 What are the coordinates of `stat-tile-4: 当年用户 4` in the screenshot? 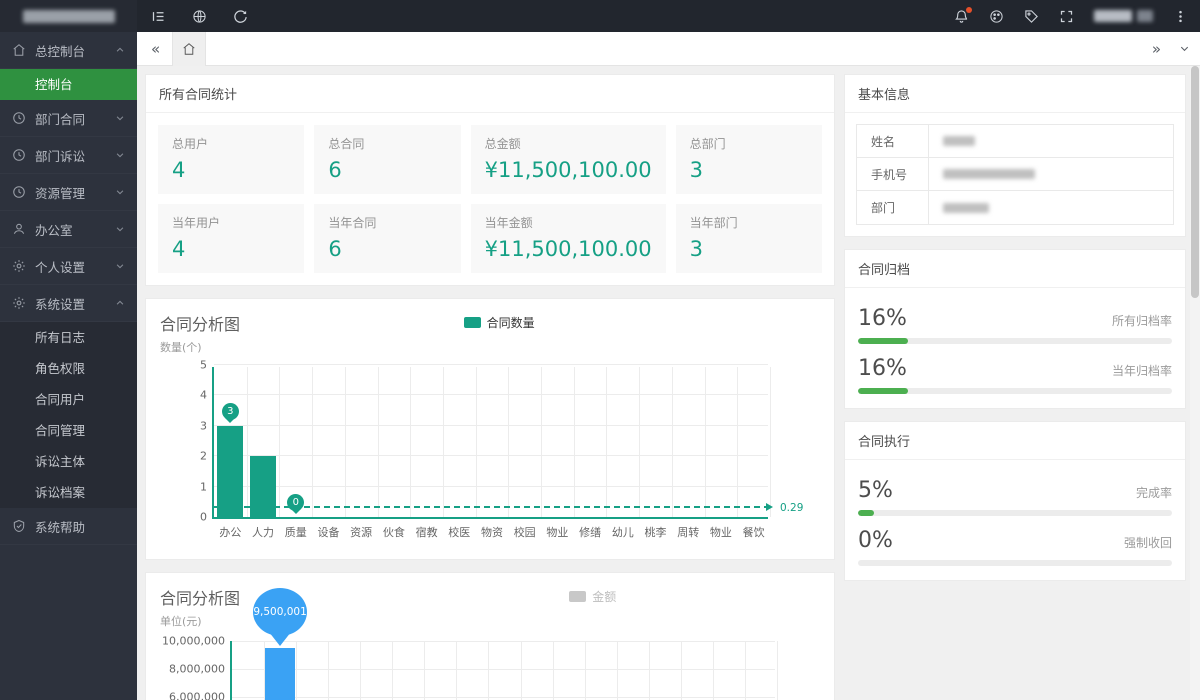 It's located at (231, 238).